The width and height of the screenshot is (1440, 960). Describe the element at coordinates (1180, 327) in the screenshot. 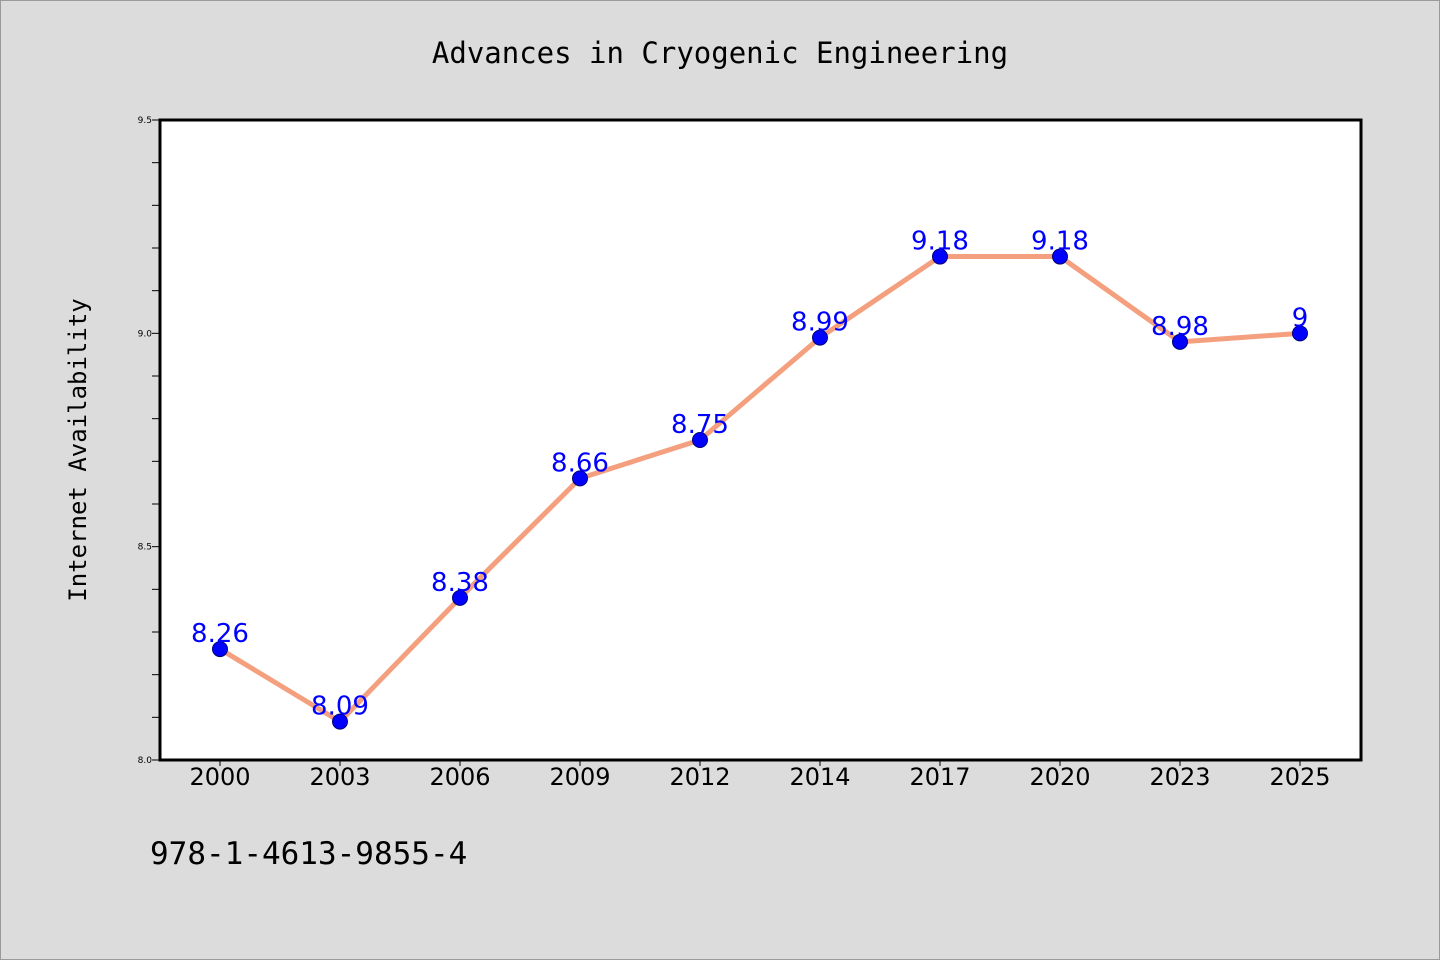

I see `data-label: 8.98` at that location.